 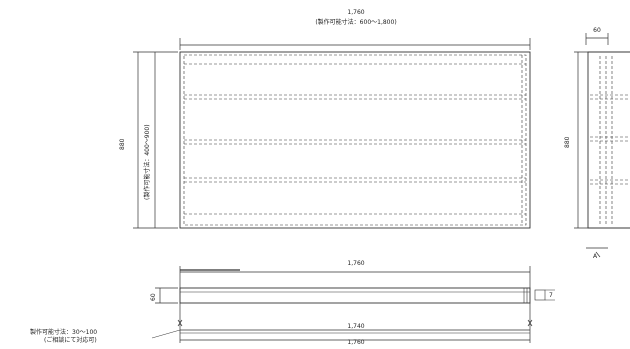 I want to click on side-thickness-dimension: 60, so click(x=597, y=30).